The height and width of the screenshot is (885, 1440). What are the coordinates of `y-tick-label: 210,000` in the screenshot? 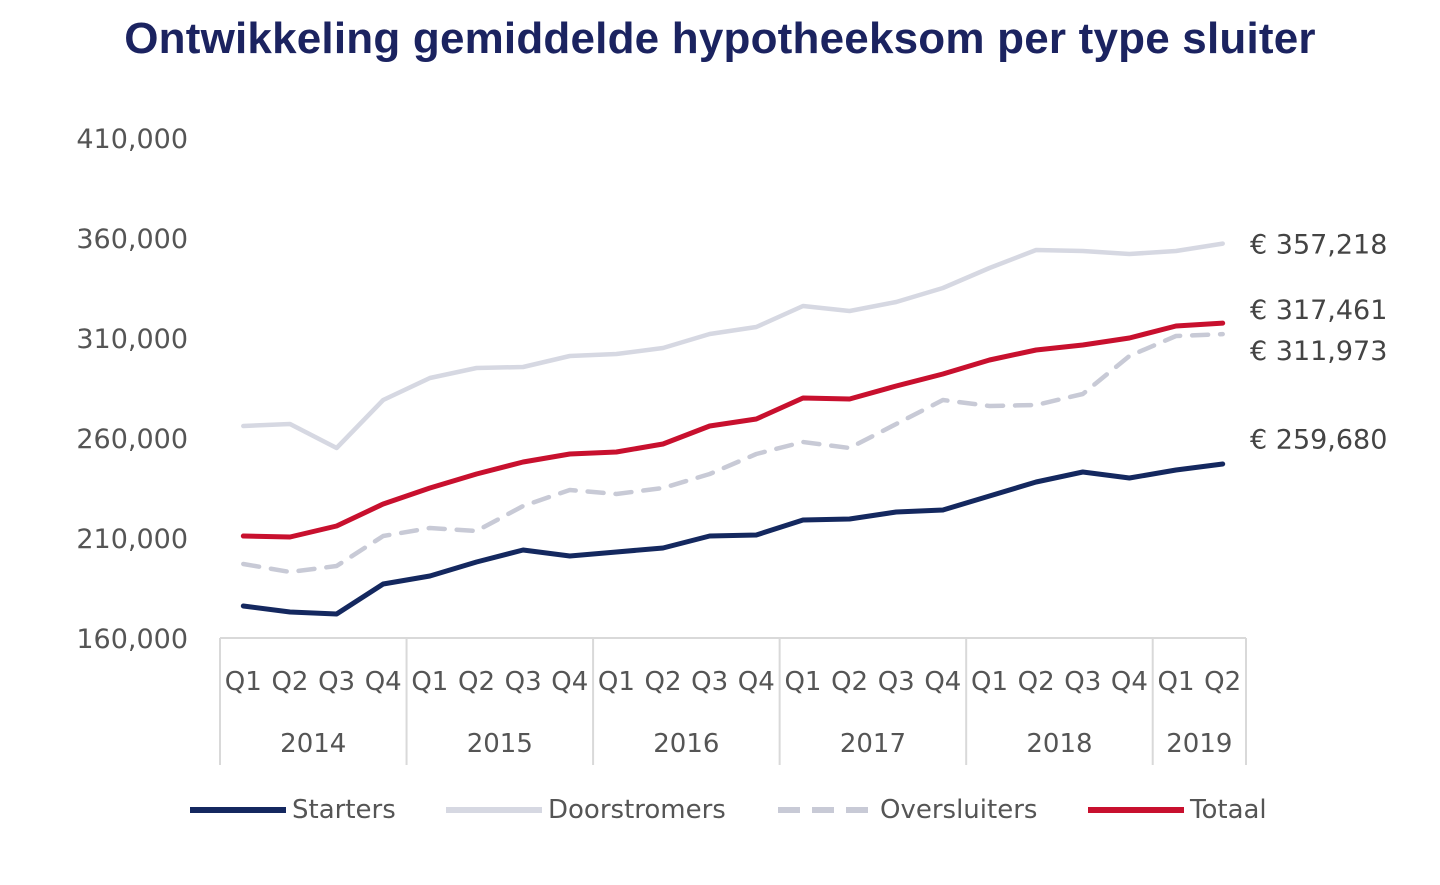 It's located at (132, 539).